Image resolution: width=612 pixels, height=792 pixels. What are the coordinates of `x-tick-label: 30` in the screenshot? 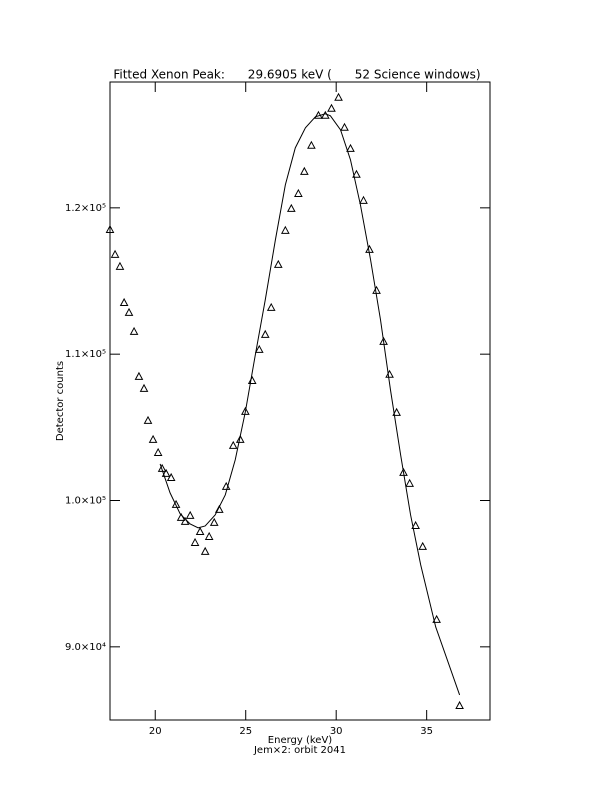 It's located at (336, 731).